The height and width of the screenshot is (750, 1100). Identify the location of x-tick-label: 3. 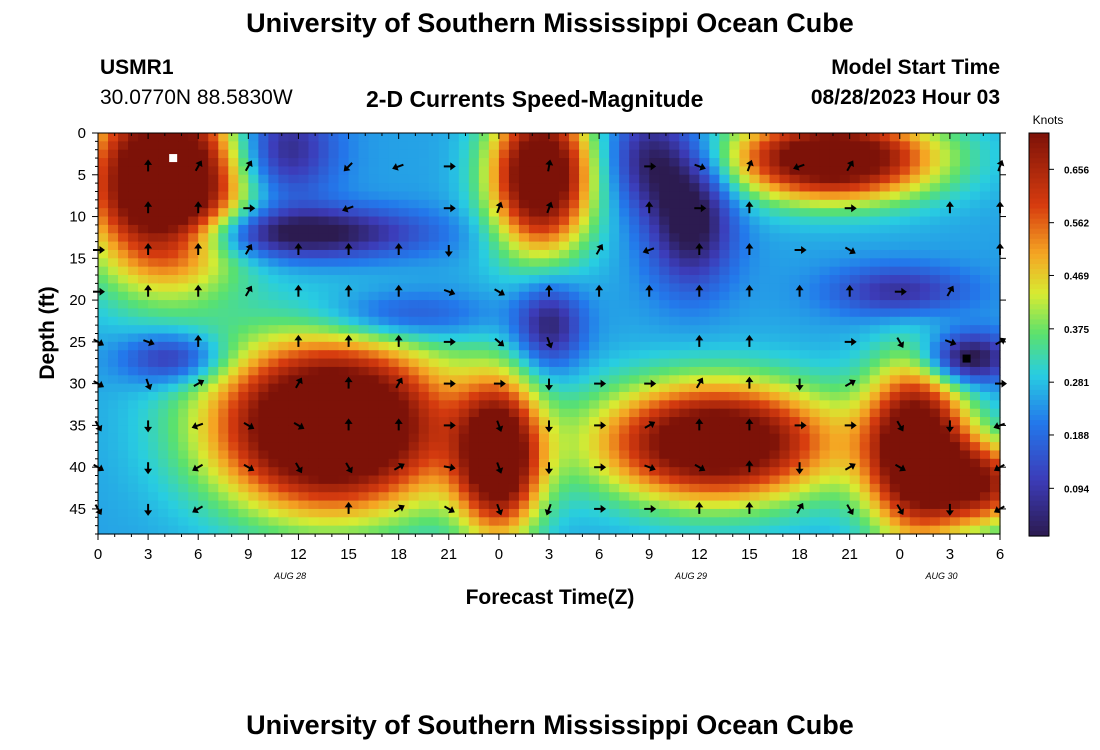
(148, 554).